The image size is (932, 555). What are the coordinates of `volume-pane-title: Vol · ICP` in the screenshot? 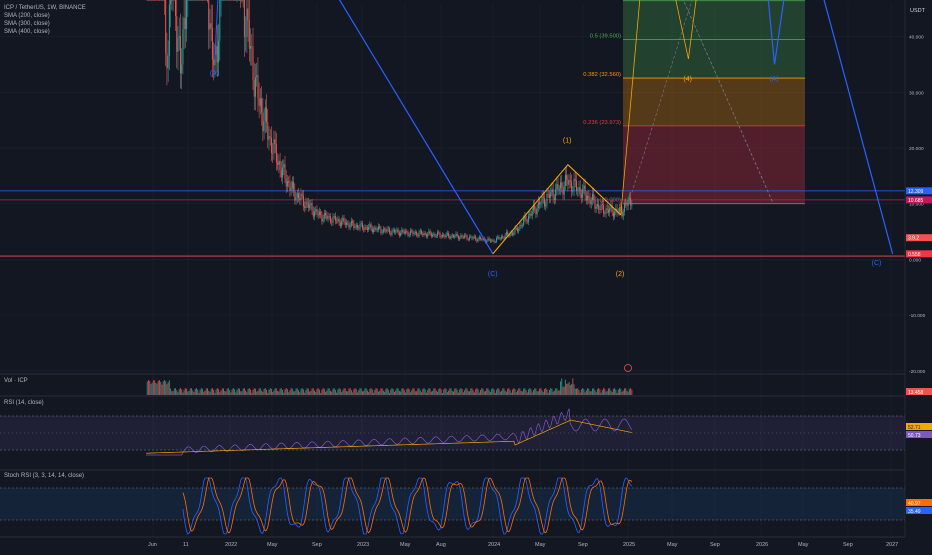 It's located at (16, 381).